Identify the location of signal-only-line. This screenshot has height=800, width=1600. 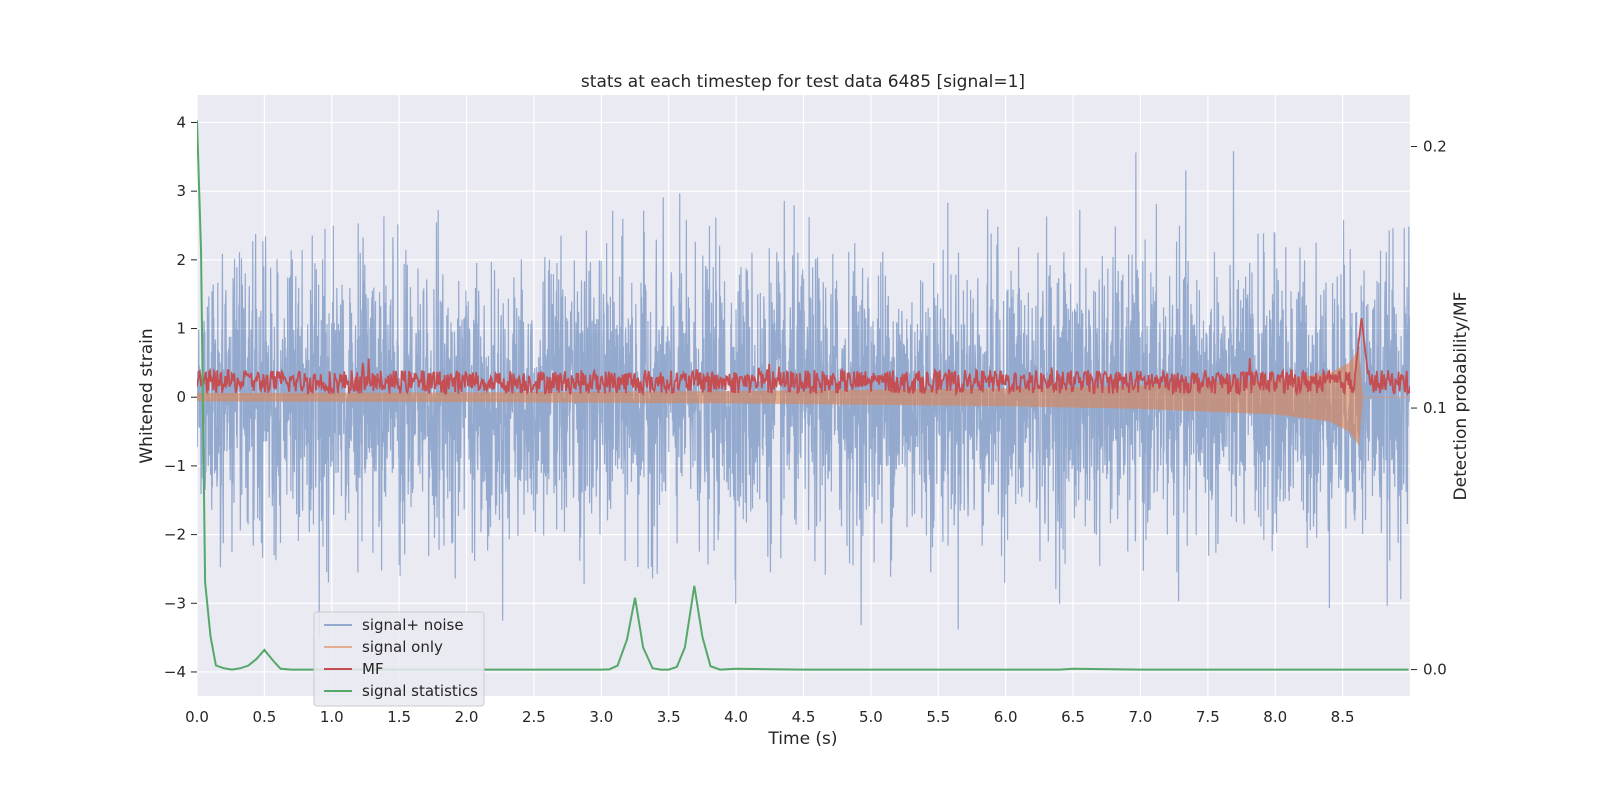
(803, 397).